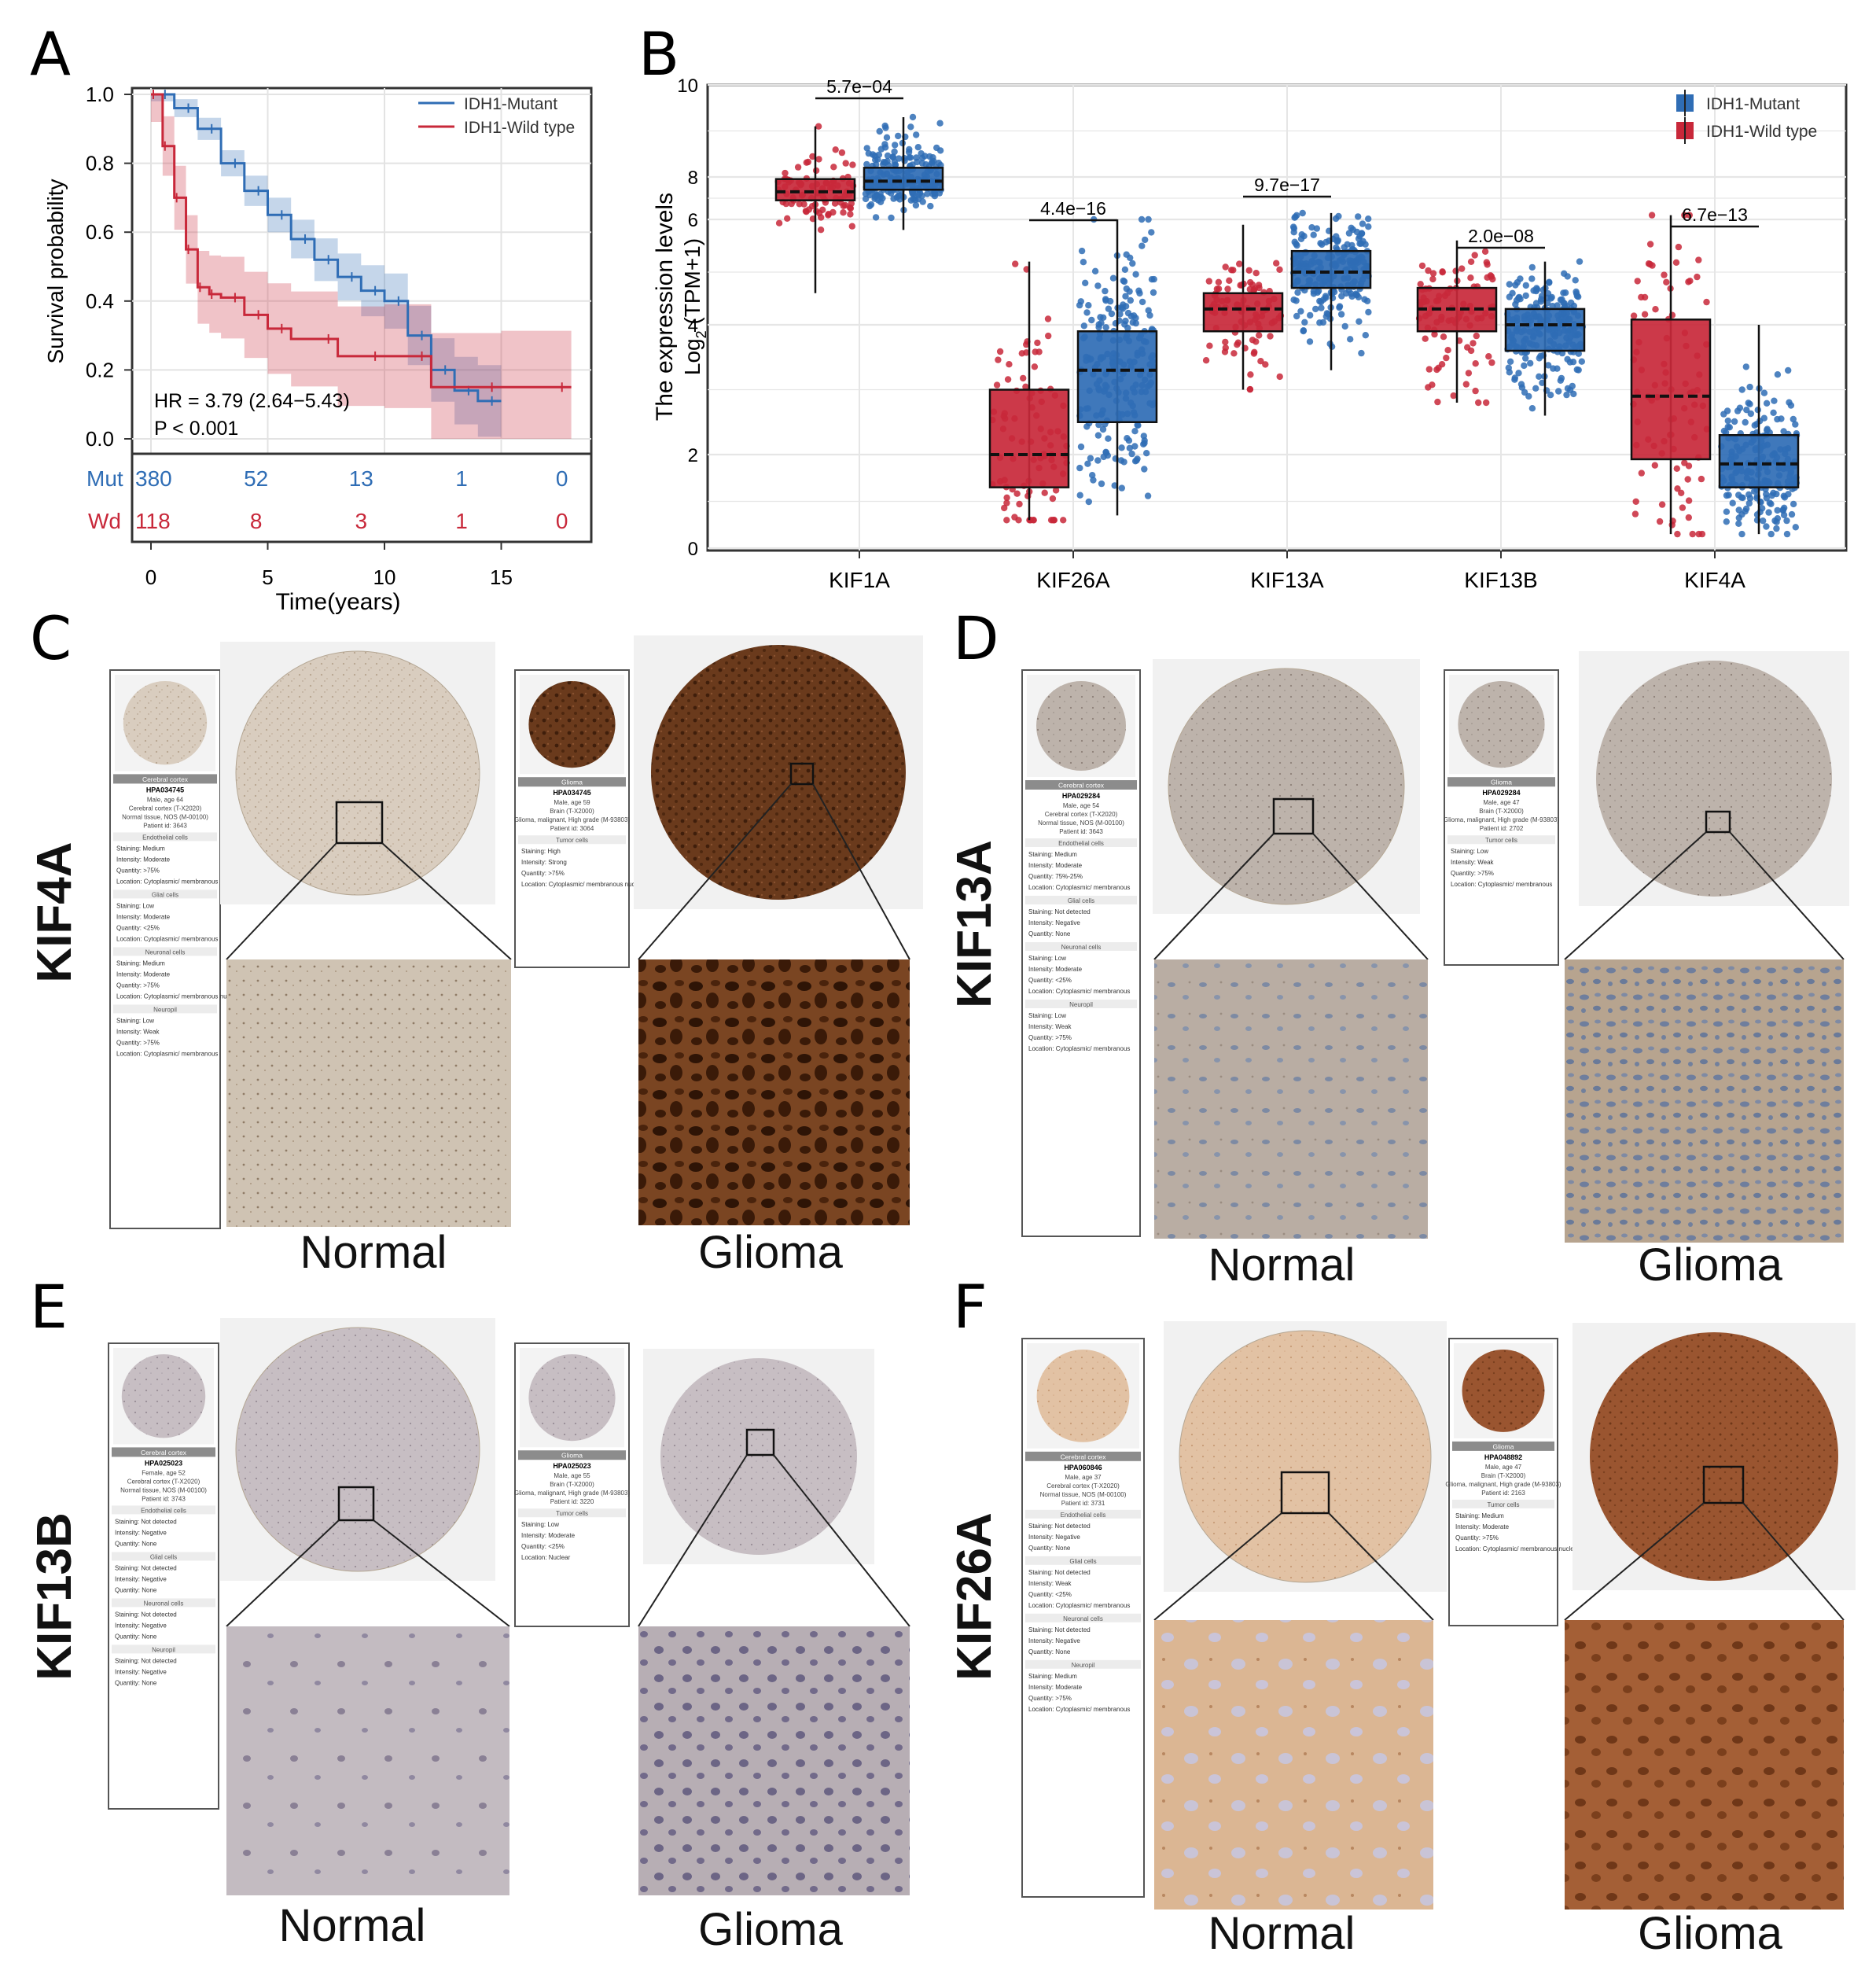 The height and width of the screenshot is (1974, 1876). I want to click on hpa-thumbnail, so click(572, 725).